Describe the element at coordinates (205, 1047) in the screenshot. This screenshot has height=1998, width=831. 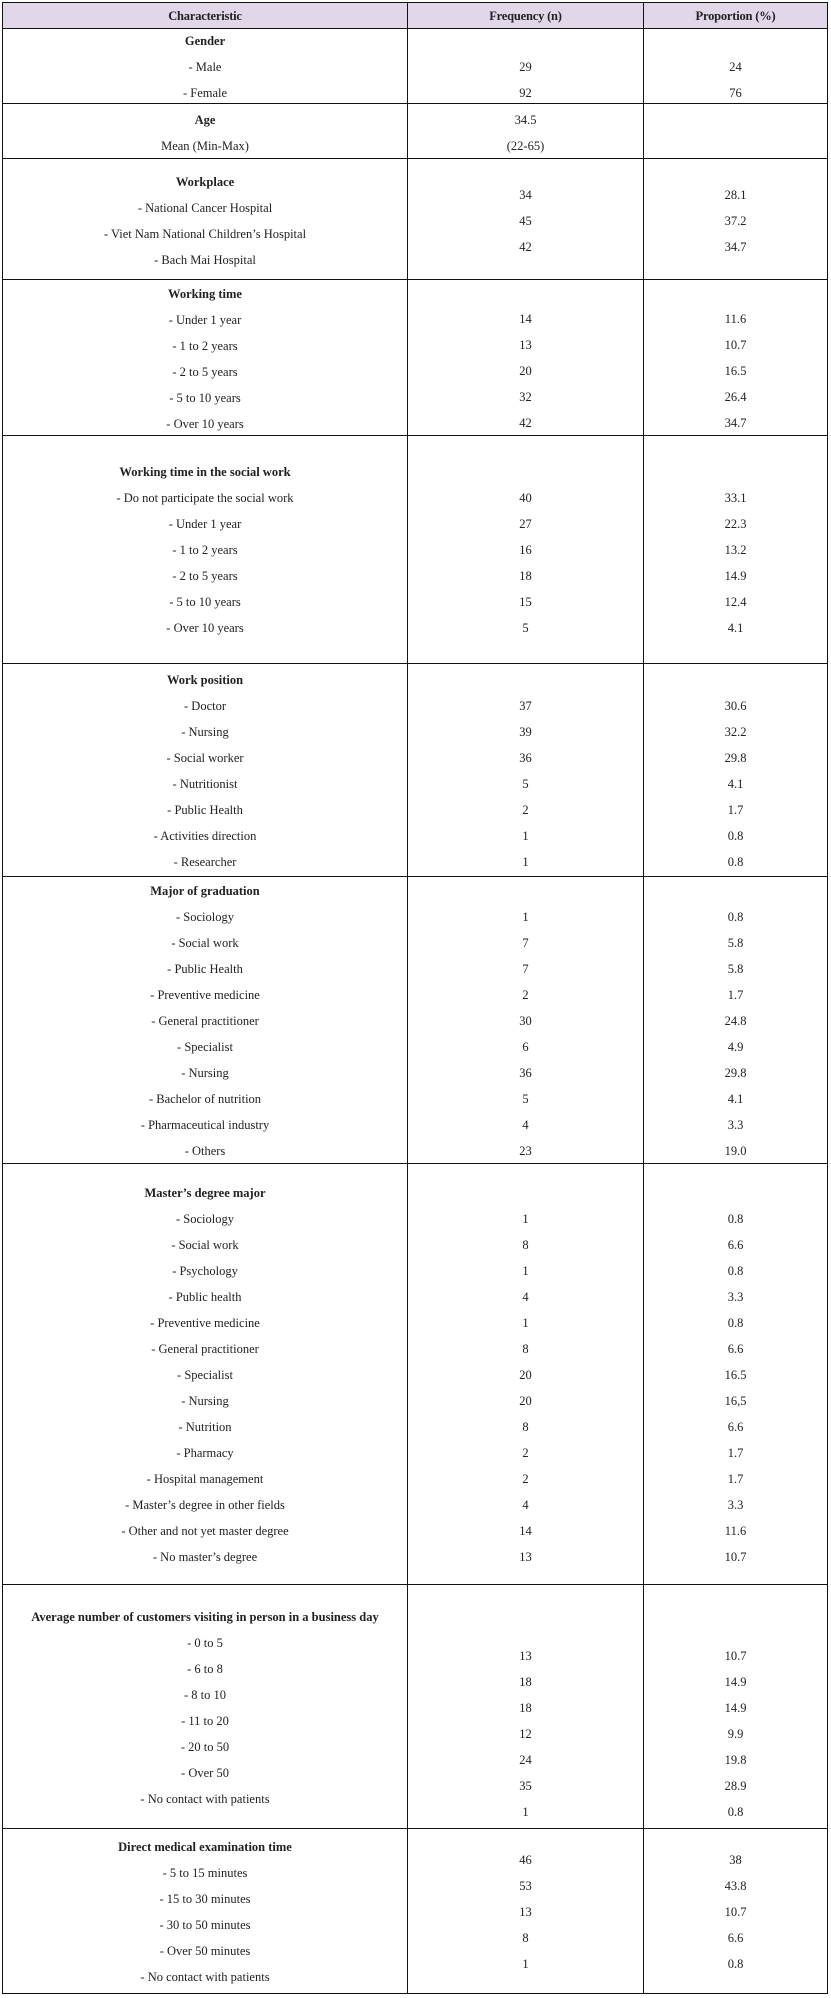
I see `characteristic-item: - Specialist` at that location.